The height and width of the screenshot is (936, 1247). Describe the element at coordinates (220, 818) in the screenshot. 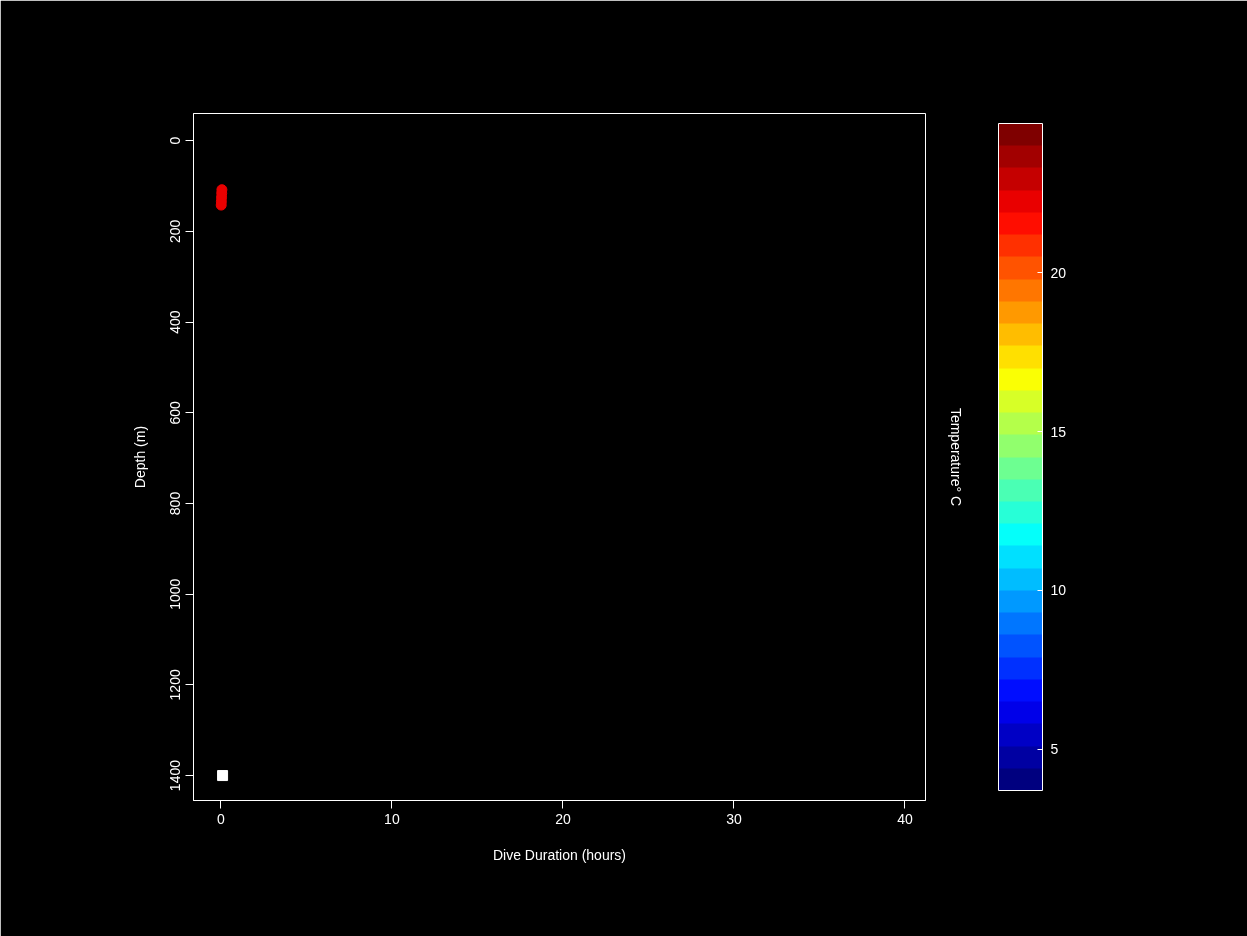

I see `x-tick-label: 0` at that location.